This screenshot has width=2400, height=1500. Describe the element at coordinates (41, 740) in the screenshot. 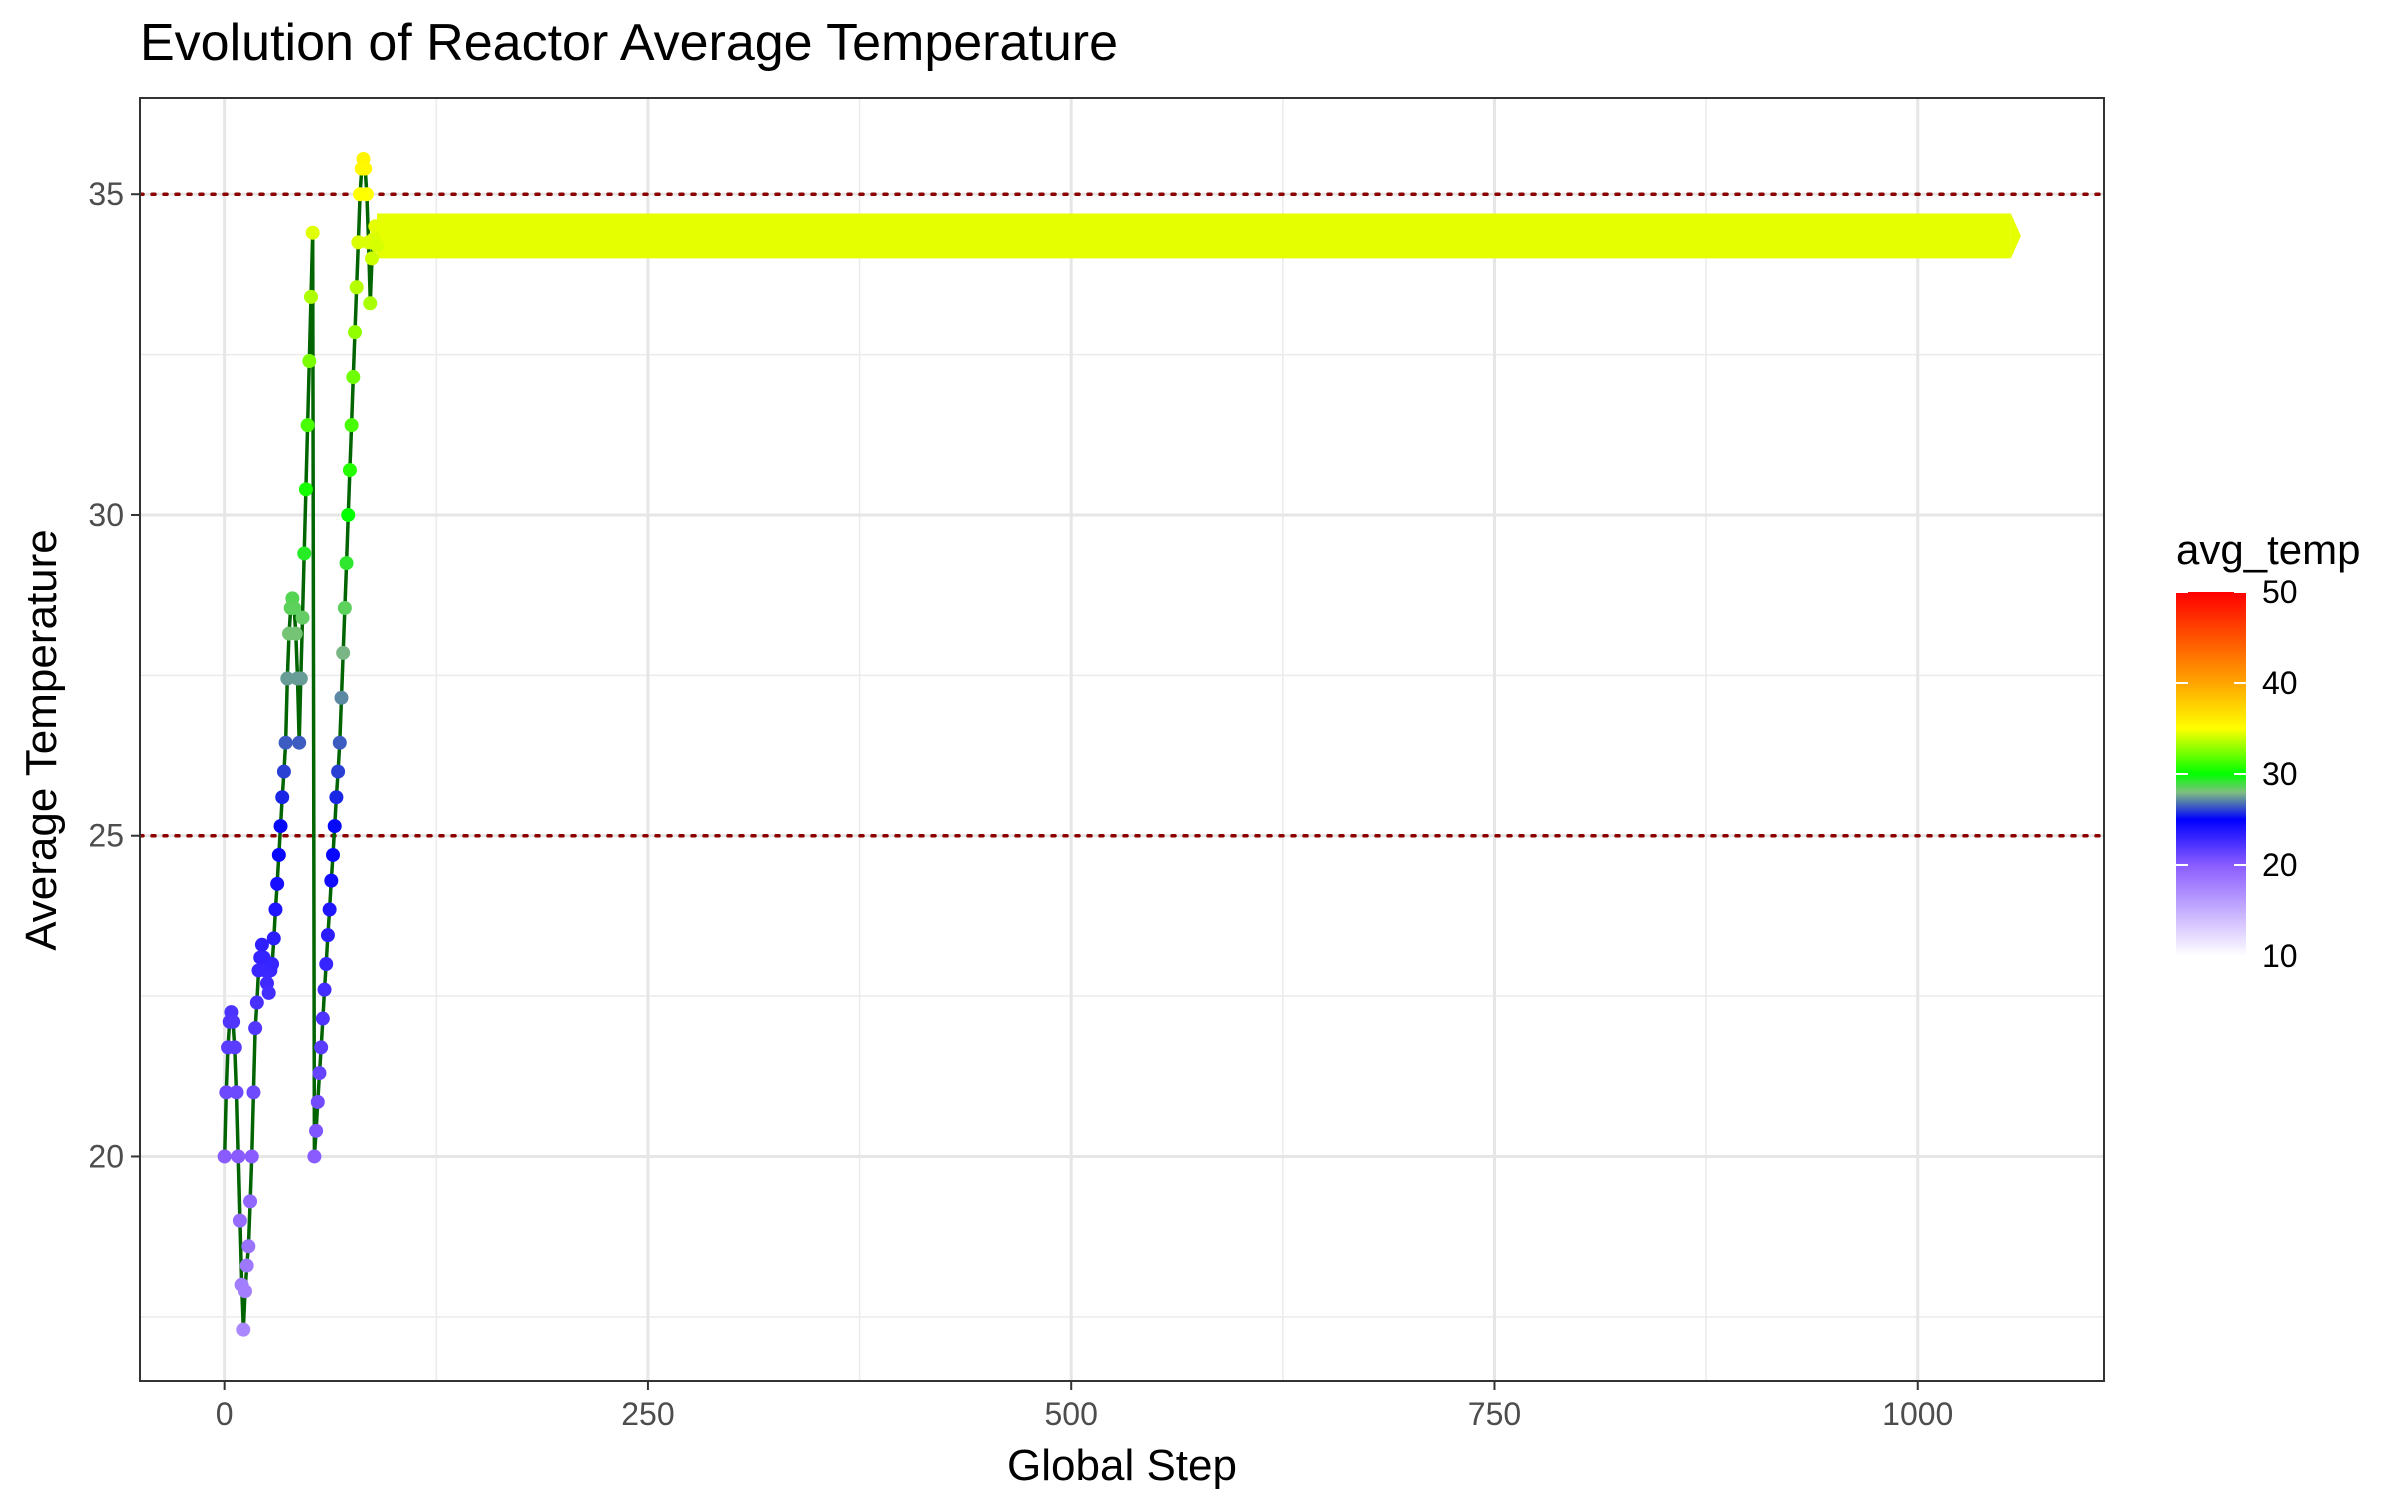

I see `y-axis-title: Average Temperature` at that location.